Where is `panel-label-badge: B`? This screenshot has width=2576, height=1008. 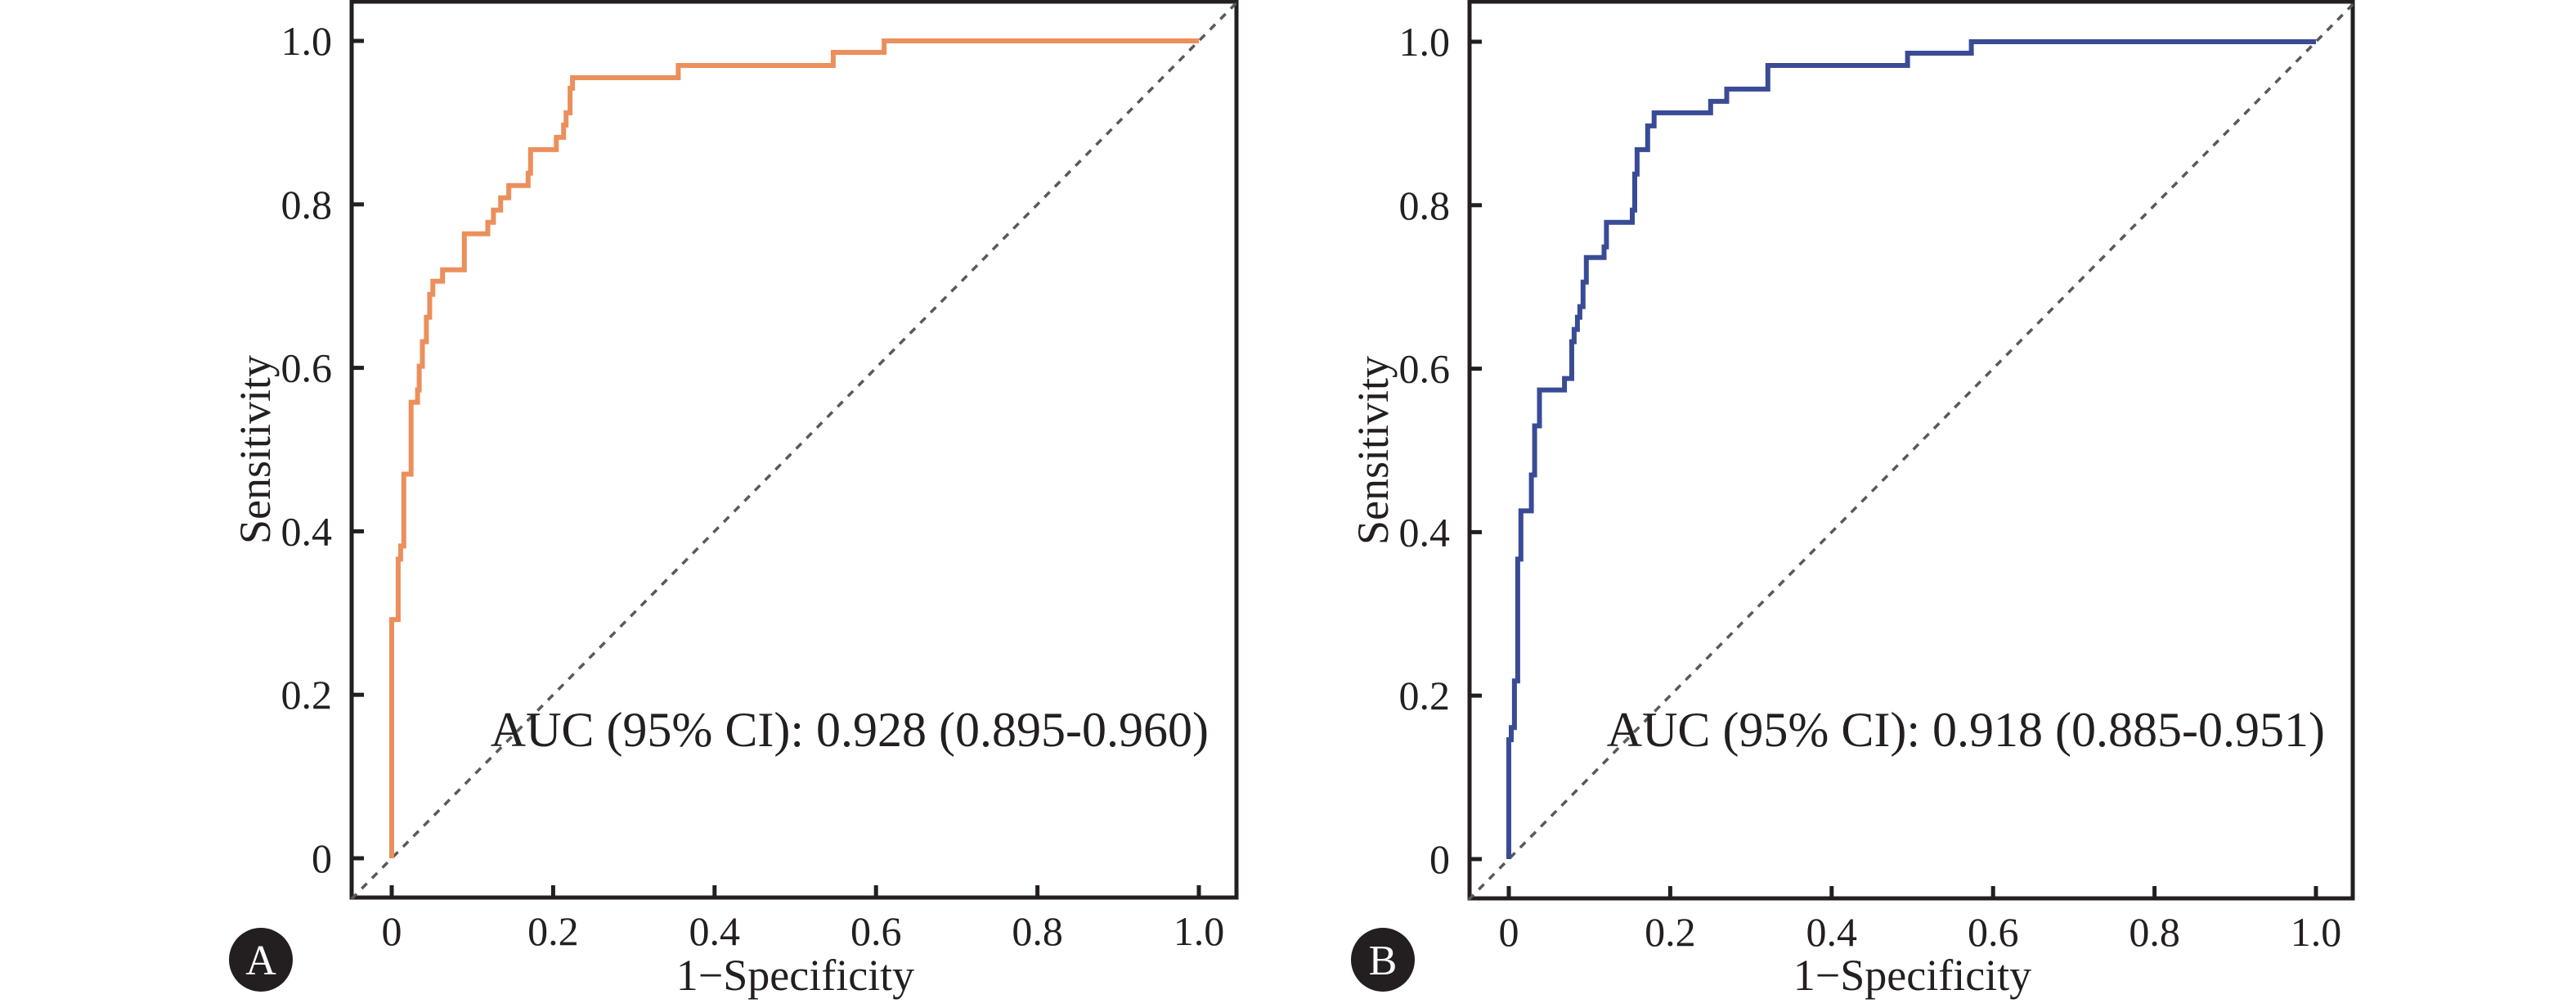 panel-label-badge: B is located at coordinates (1383, 960).